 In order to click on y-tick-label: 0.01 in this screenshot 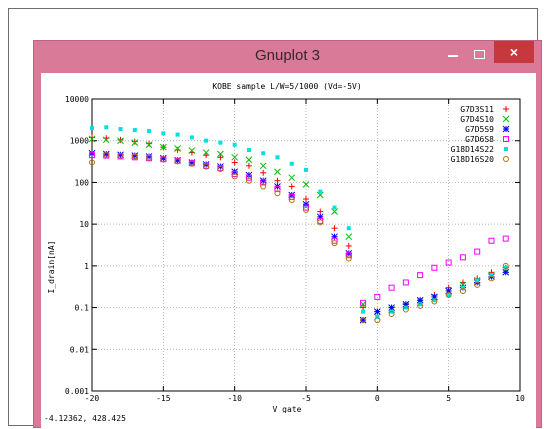, I will do `click(79, 349)`.